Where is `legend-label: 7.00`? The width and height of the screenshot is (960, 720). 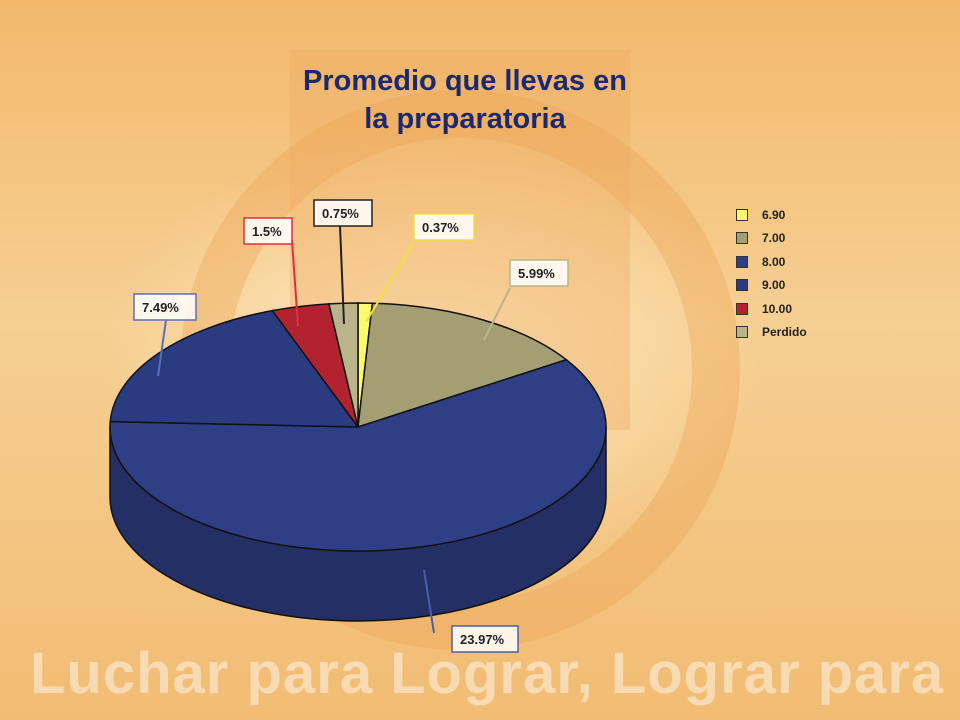 legend-label: 7.00 is located at coordinates (774, 238).